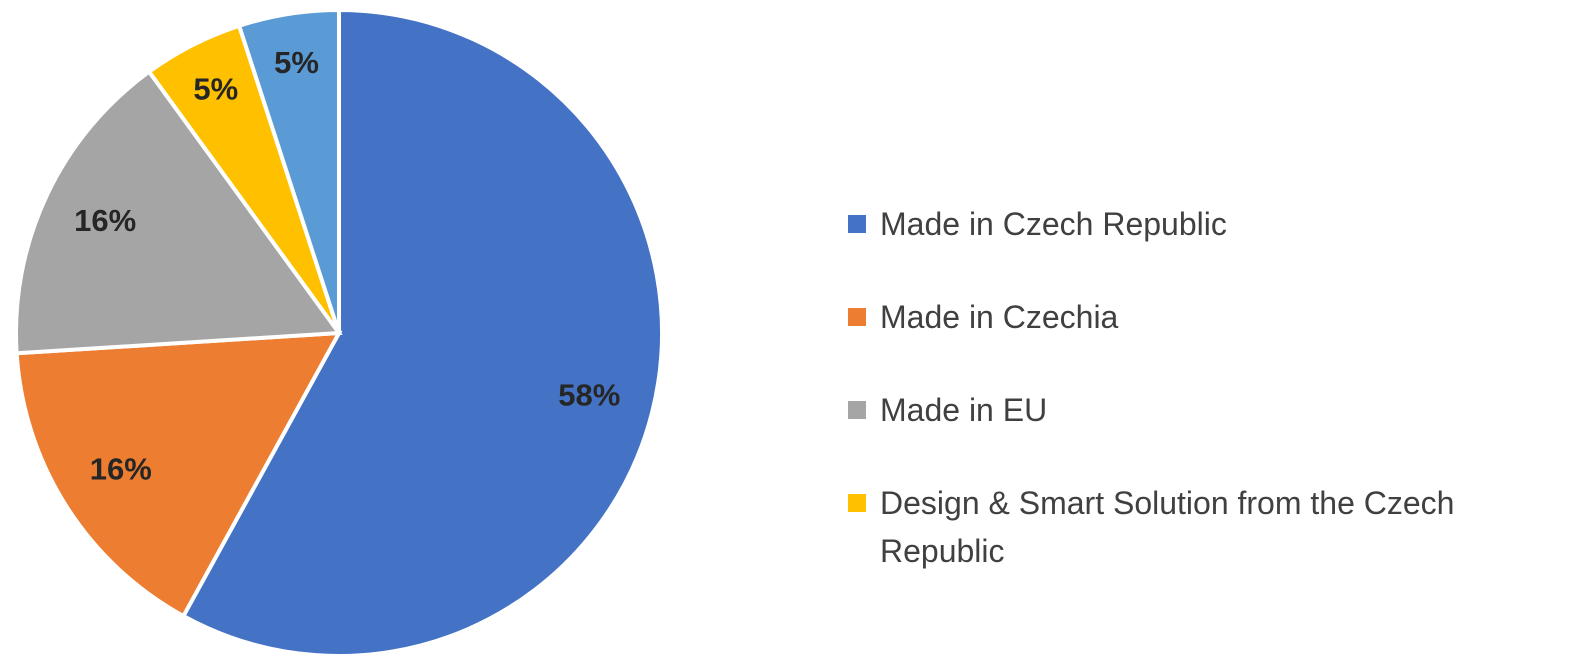 The width and height of the screenshot is (1589, 665). I want to click on legend-entry: Made in Czech Republic, so click(1208, 224).